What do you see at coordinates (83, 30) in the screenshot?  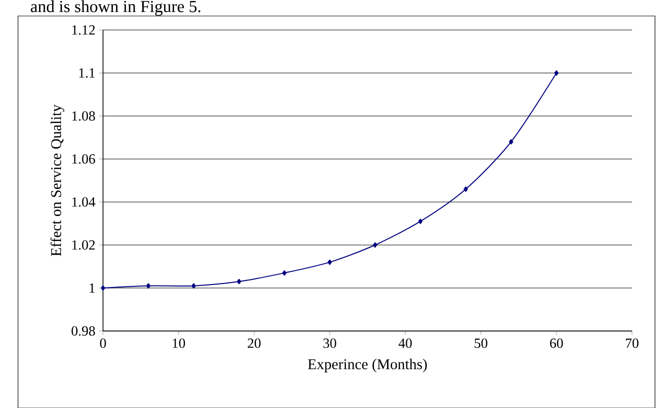 I see `y-tick-label: 1.12` at bounding box center [83, 30].